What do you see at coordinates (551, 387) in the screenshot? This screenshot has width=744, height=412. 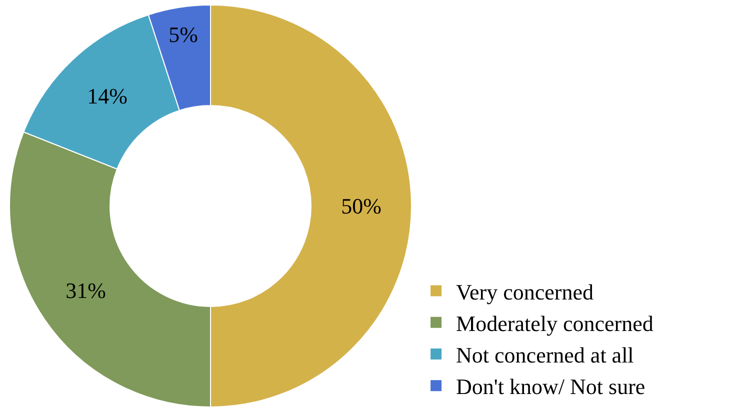 I see `legend-label: Don't know/ Not sure` at bounding box center [551, 387].